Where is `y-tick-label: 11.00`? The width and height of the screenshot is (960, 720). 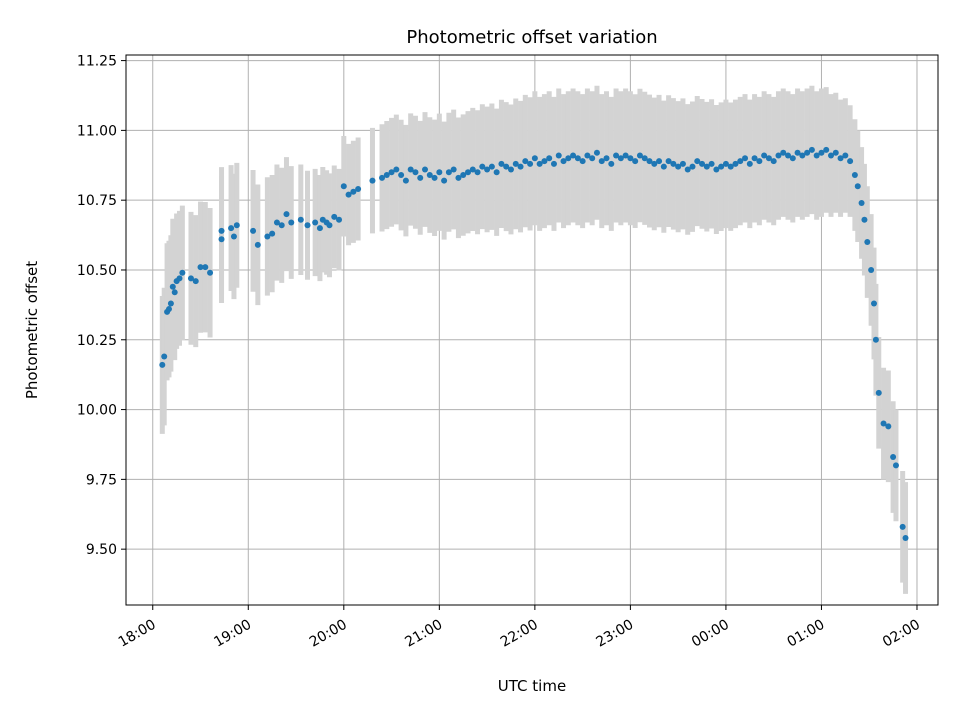 y-tick-label: 11.00 is located at coordinates (97, 131).